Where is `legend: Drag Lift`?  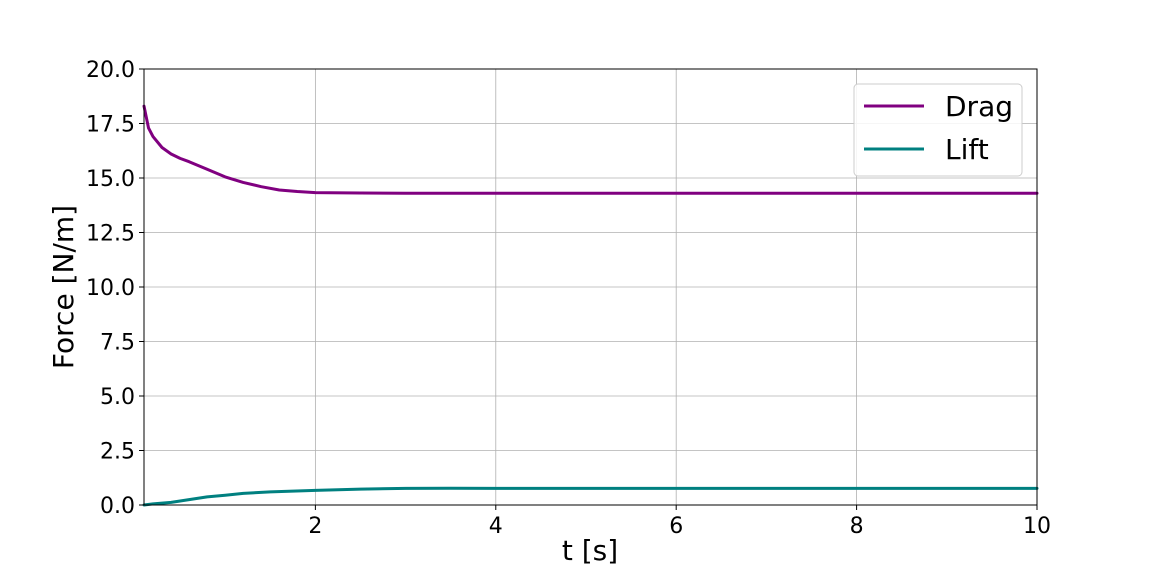 legend: Drag Lift is located at coordinates (938, 130).